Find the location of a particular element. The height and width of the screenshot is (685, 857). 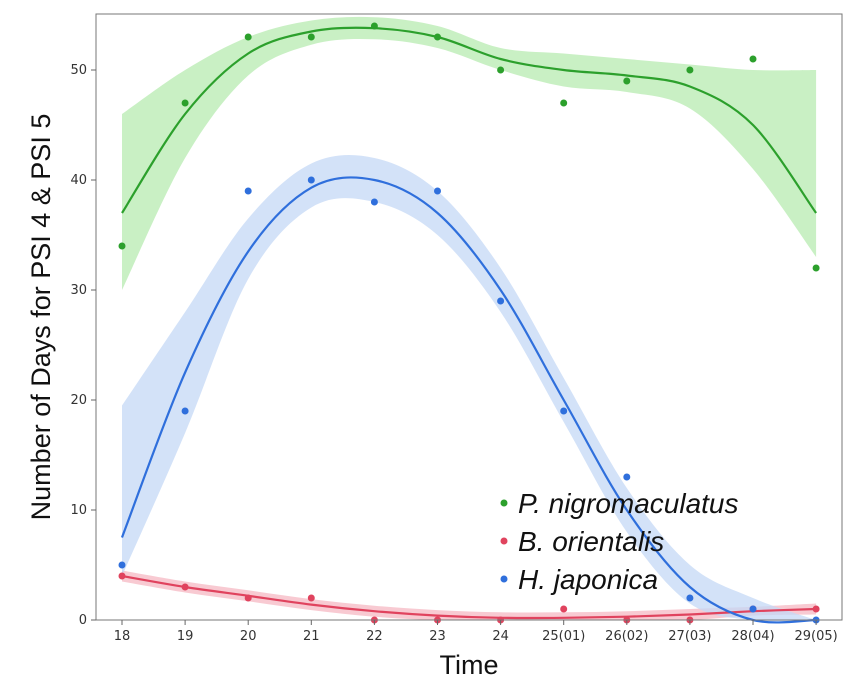

legend-item: P. nigromaculatus is located at coordinates (619, 503).